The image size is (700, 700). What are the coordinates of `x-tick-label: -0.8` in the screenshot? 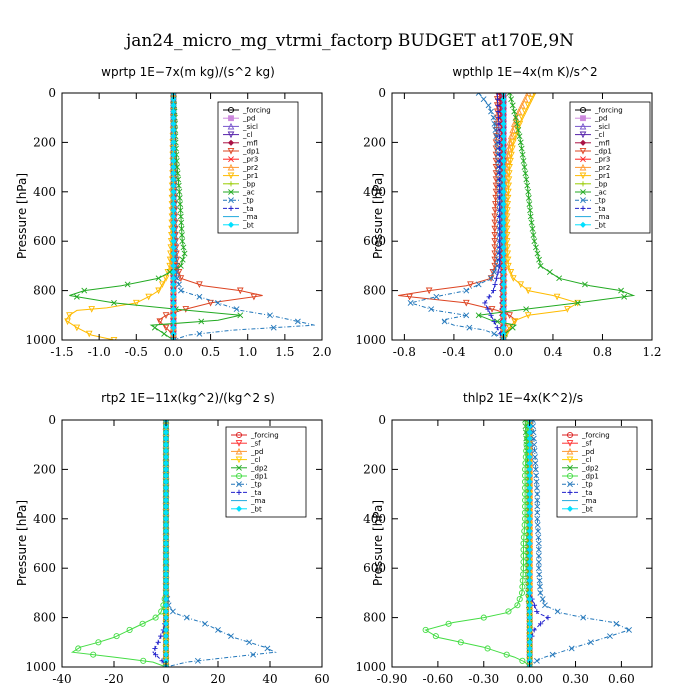 It's located at (404, 352).